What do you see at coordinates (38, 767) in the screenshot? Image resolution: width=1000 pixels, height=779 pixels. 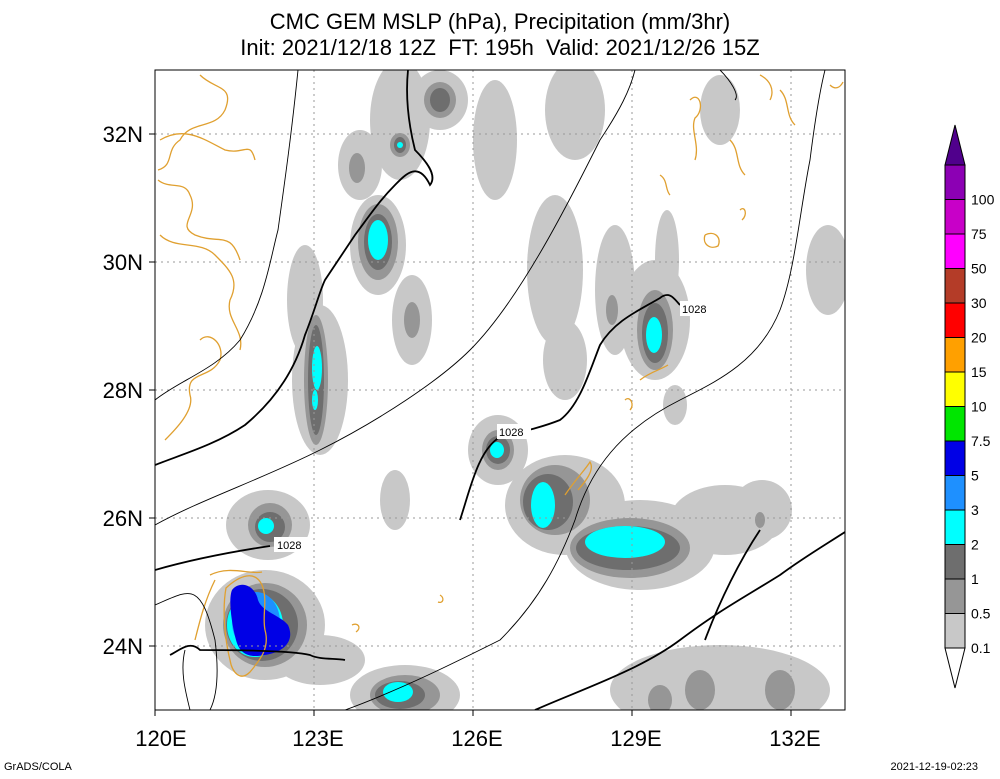 I see `footer-credit: GrADS/COLA` at bounding box center [38, 767].